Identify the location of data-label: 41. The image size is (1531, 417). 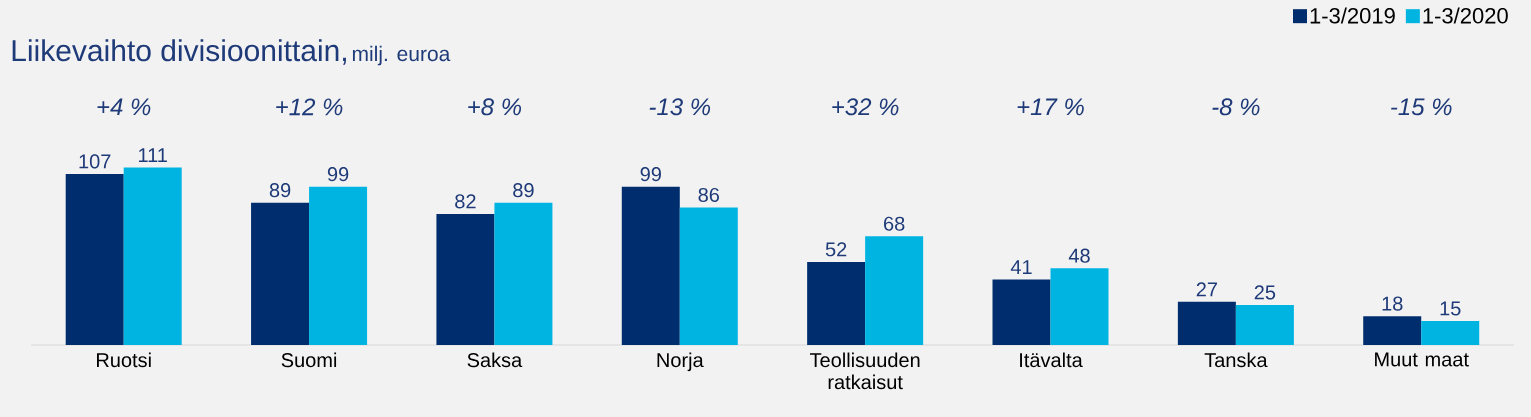
(1021, 267).